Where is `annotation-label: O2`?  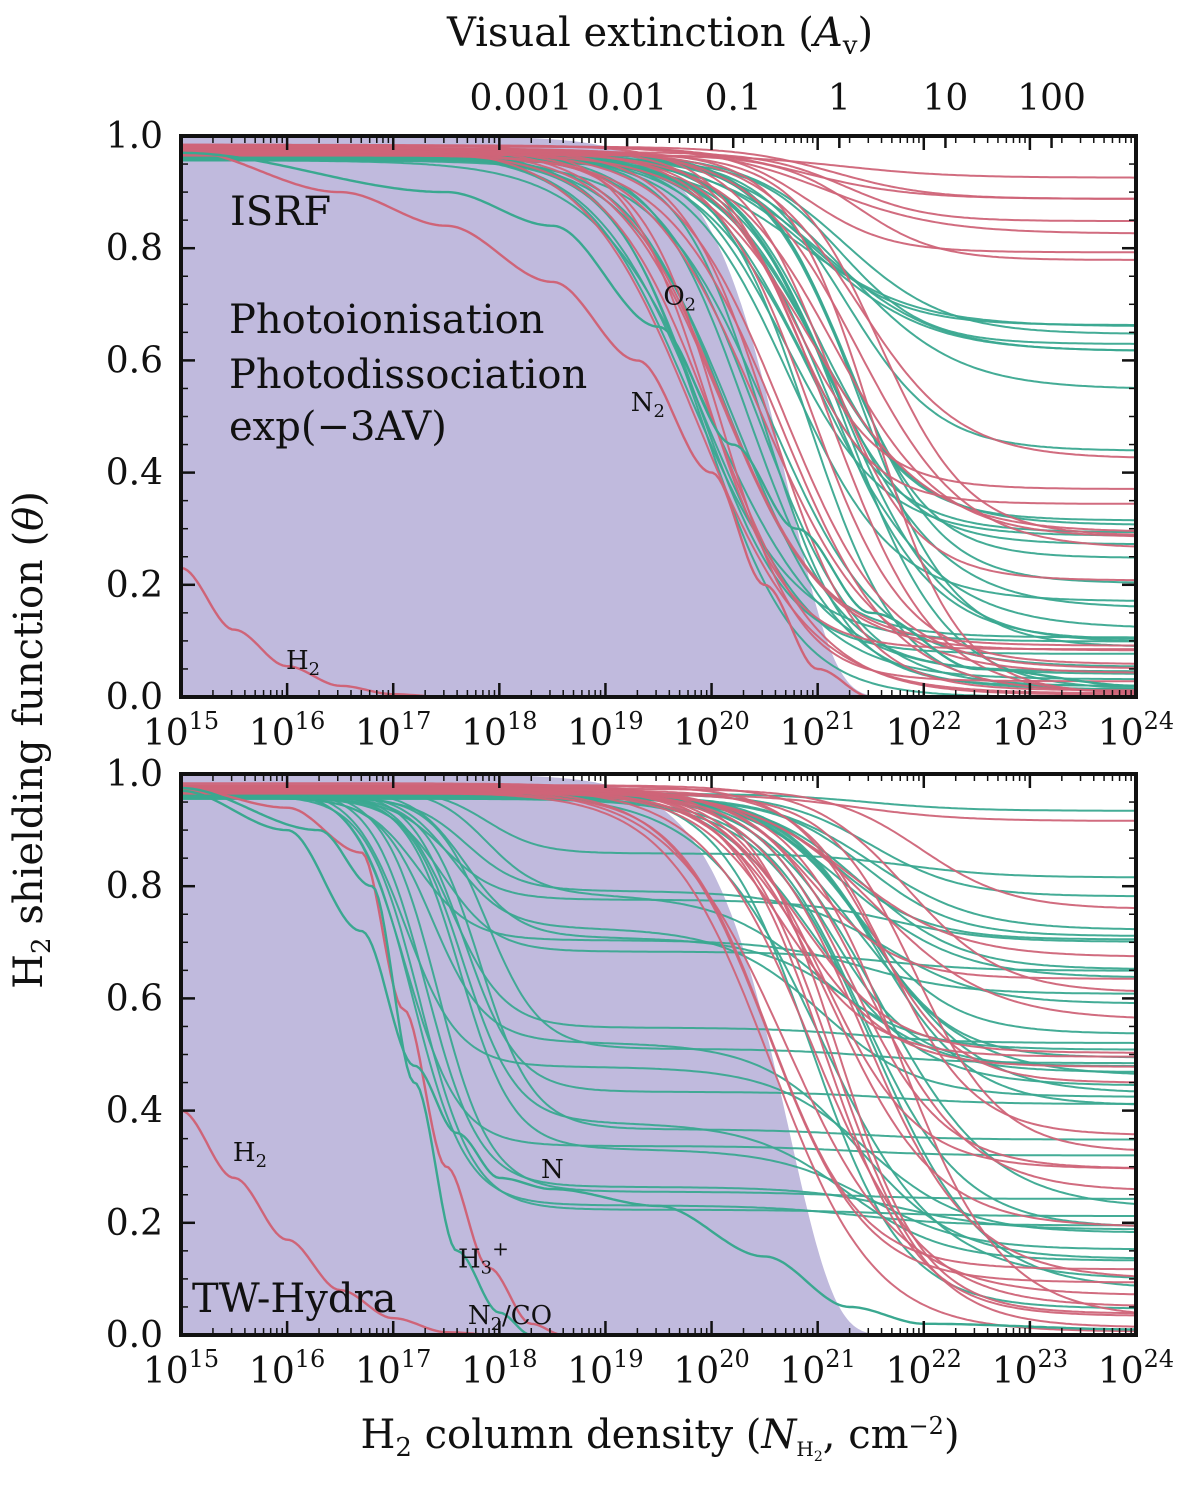
annotation-label: O2 is located at coordinates (679, 298).